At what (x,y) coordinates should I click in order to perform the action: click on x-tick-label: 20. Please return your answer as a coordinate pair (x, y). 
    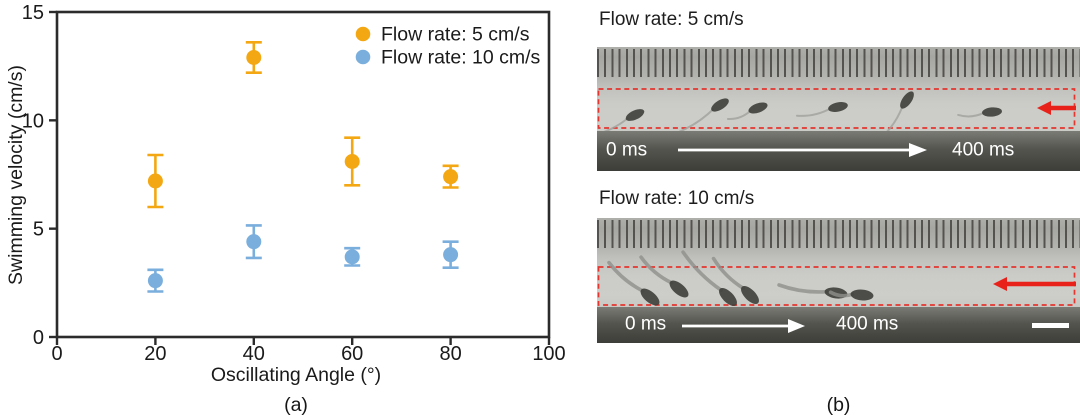
    Looking at the image, I should click on (155, 354).